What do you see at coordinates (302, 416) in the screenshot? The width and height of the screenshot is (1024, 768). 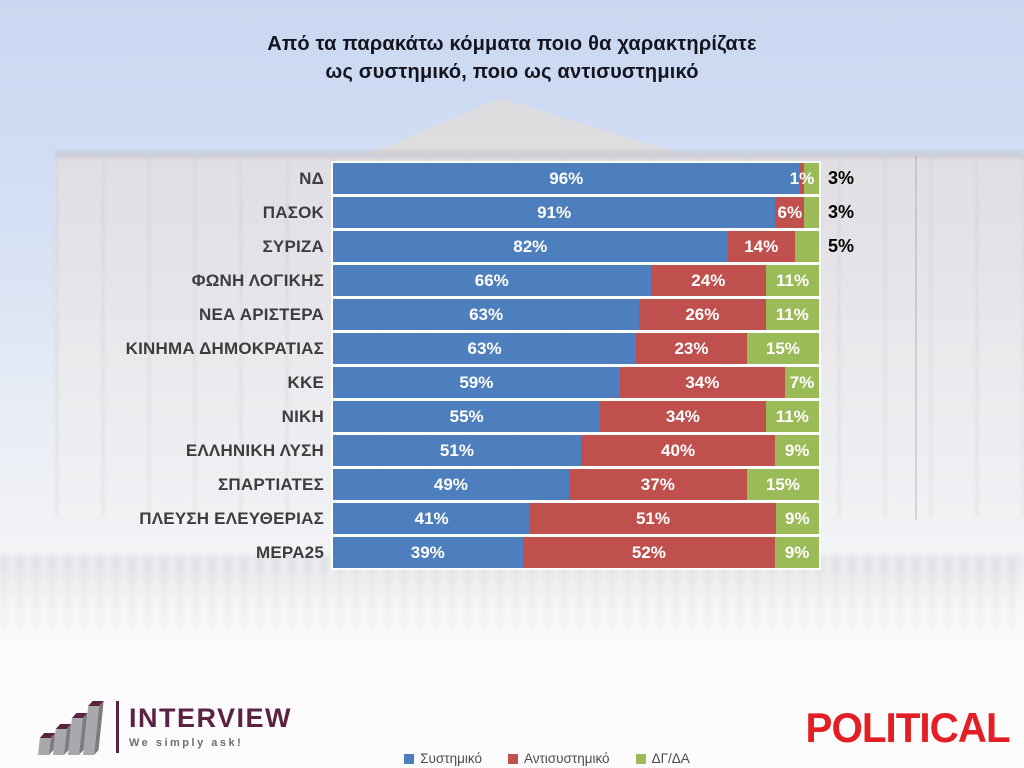 I see `category-label: ΝΙΚΗ` at bounding box center [302, 416].